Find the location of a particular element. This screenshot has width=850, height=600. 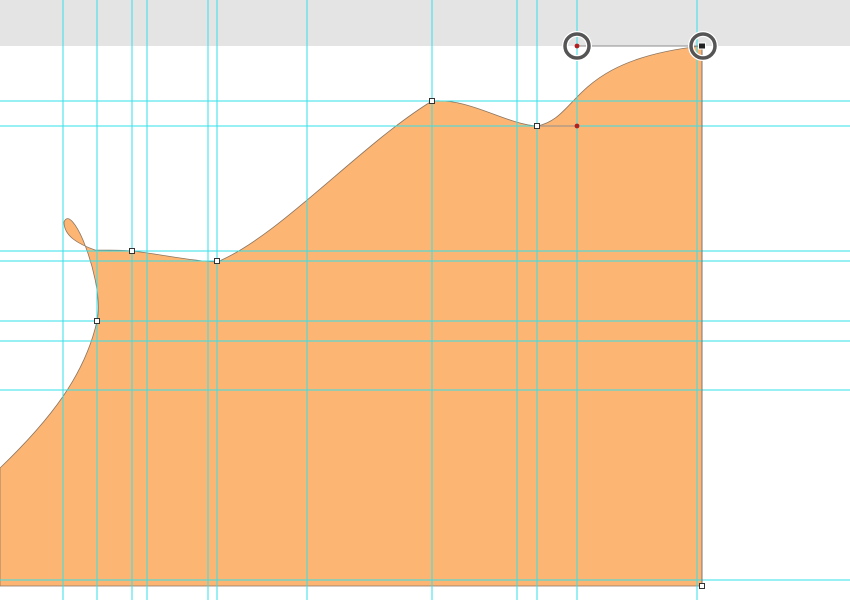

selected-anchor-point is located at coordinates (702, 46).